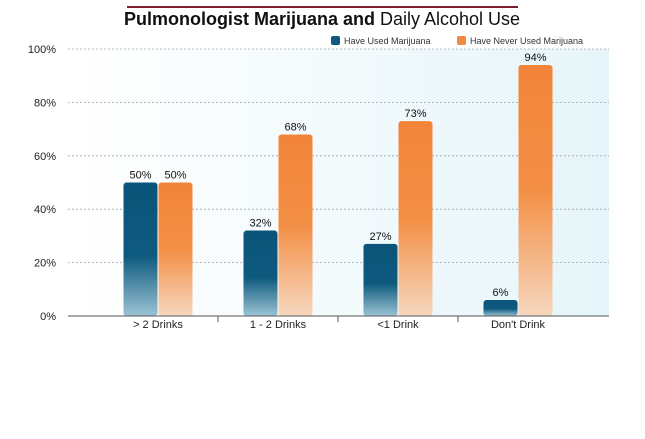 The image size is (645, 439). What do you see at coordinates (526, 41) in the screenshot?
I see `legend-label-never-used: Have Never Used Marijuana` at bounding box center [526, 41].